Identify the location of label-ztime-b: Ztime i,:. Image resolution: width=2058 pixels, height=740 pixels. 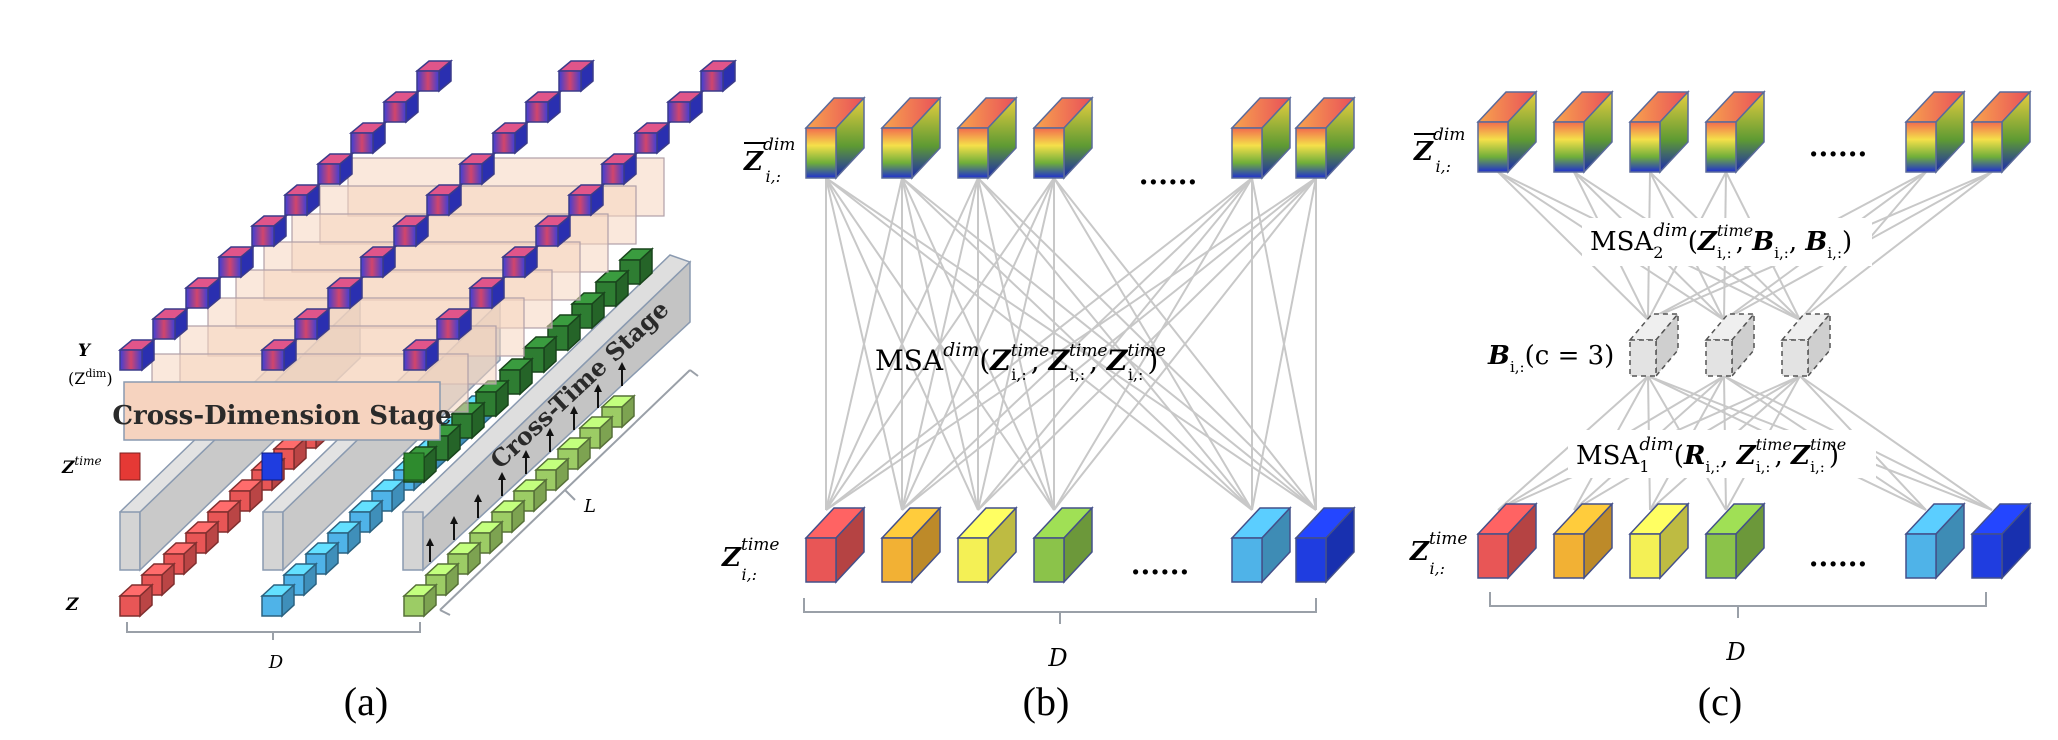
(750, 559).